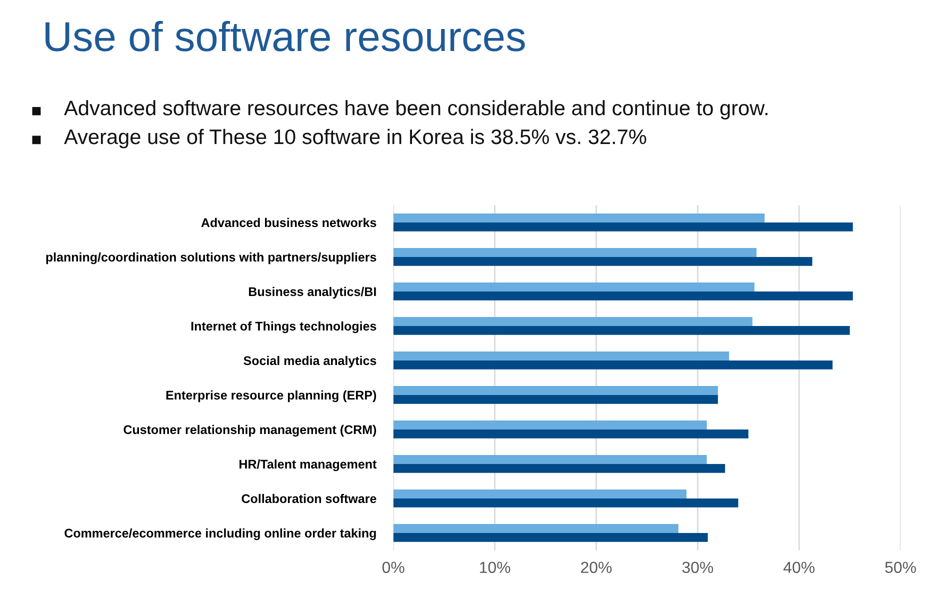 The width and height of the screenshot is (941, 600). I want to click on y-tick-label: HR/Talent management, so click(308, 465).